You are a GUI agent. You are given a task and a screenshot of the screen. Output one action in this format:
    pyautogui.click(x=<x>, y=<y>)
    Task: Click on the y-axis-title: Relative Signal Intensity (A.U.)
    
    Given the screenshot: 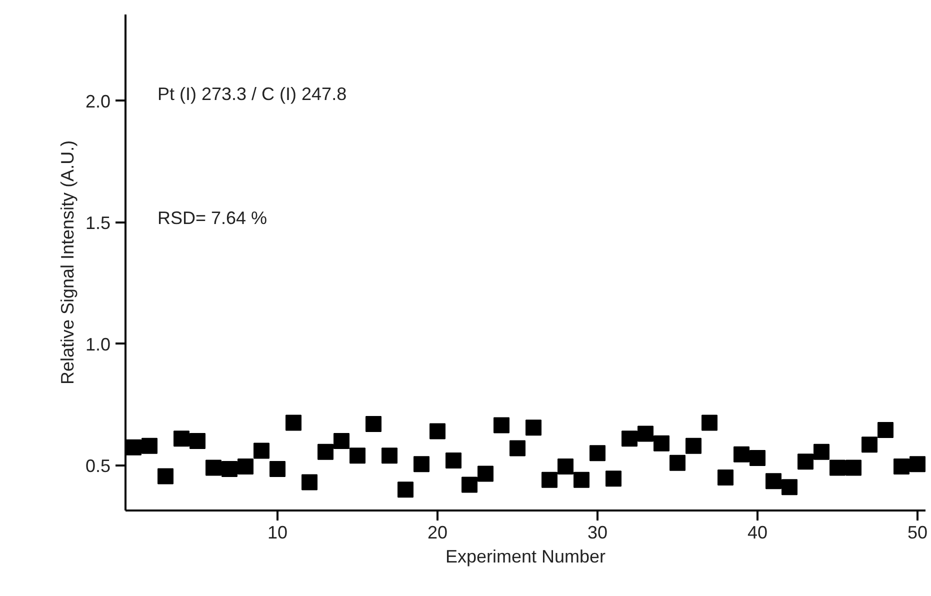 What is the action you would take?
    pyautogui.click(x=67, y=262)
    